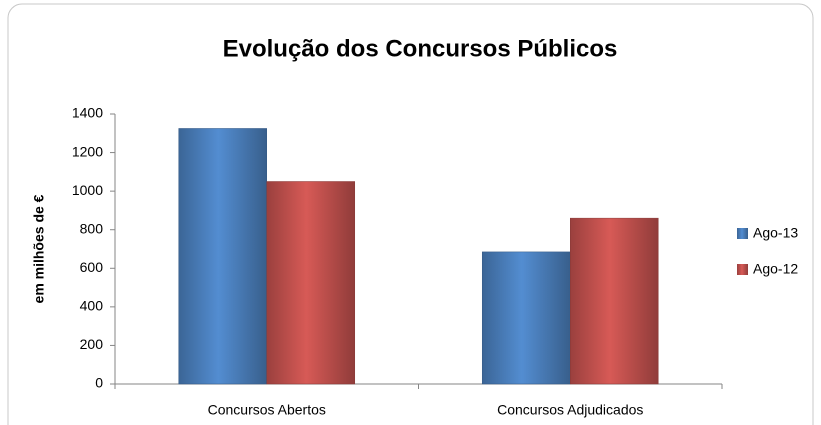 Image resolution: width=821 pixels, height=425 pixels. Describe the element at coordinates (775, 269) in the screenshot. I see `legend-label: Ago-12` at that location.